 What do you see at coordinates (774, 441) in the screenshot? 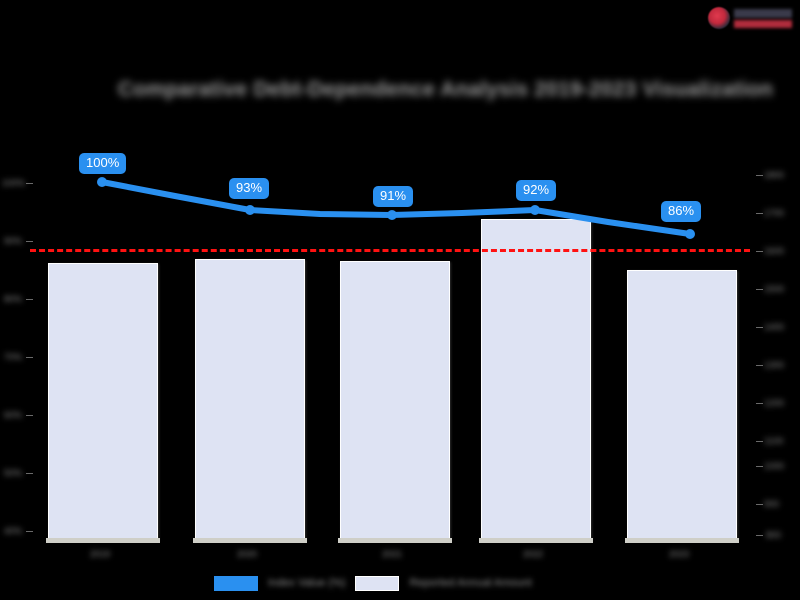
I see `right-axis-label: 1100` at bounding box center [774, 441].